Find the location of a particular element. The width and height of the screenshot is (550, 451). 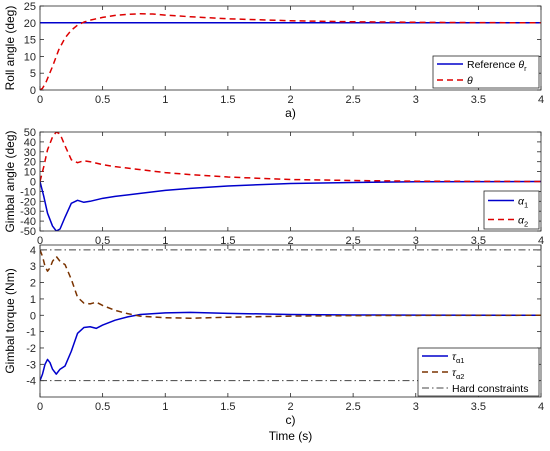

y-tick-label: 30 is located at coordinates (30, 153).